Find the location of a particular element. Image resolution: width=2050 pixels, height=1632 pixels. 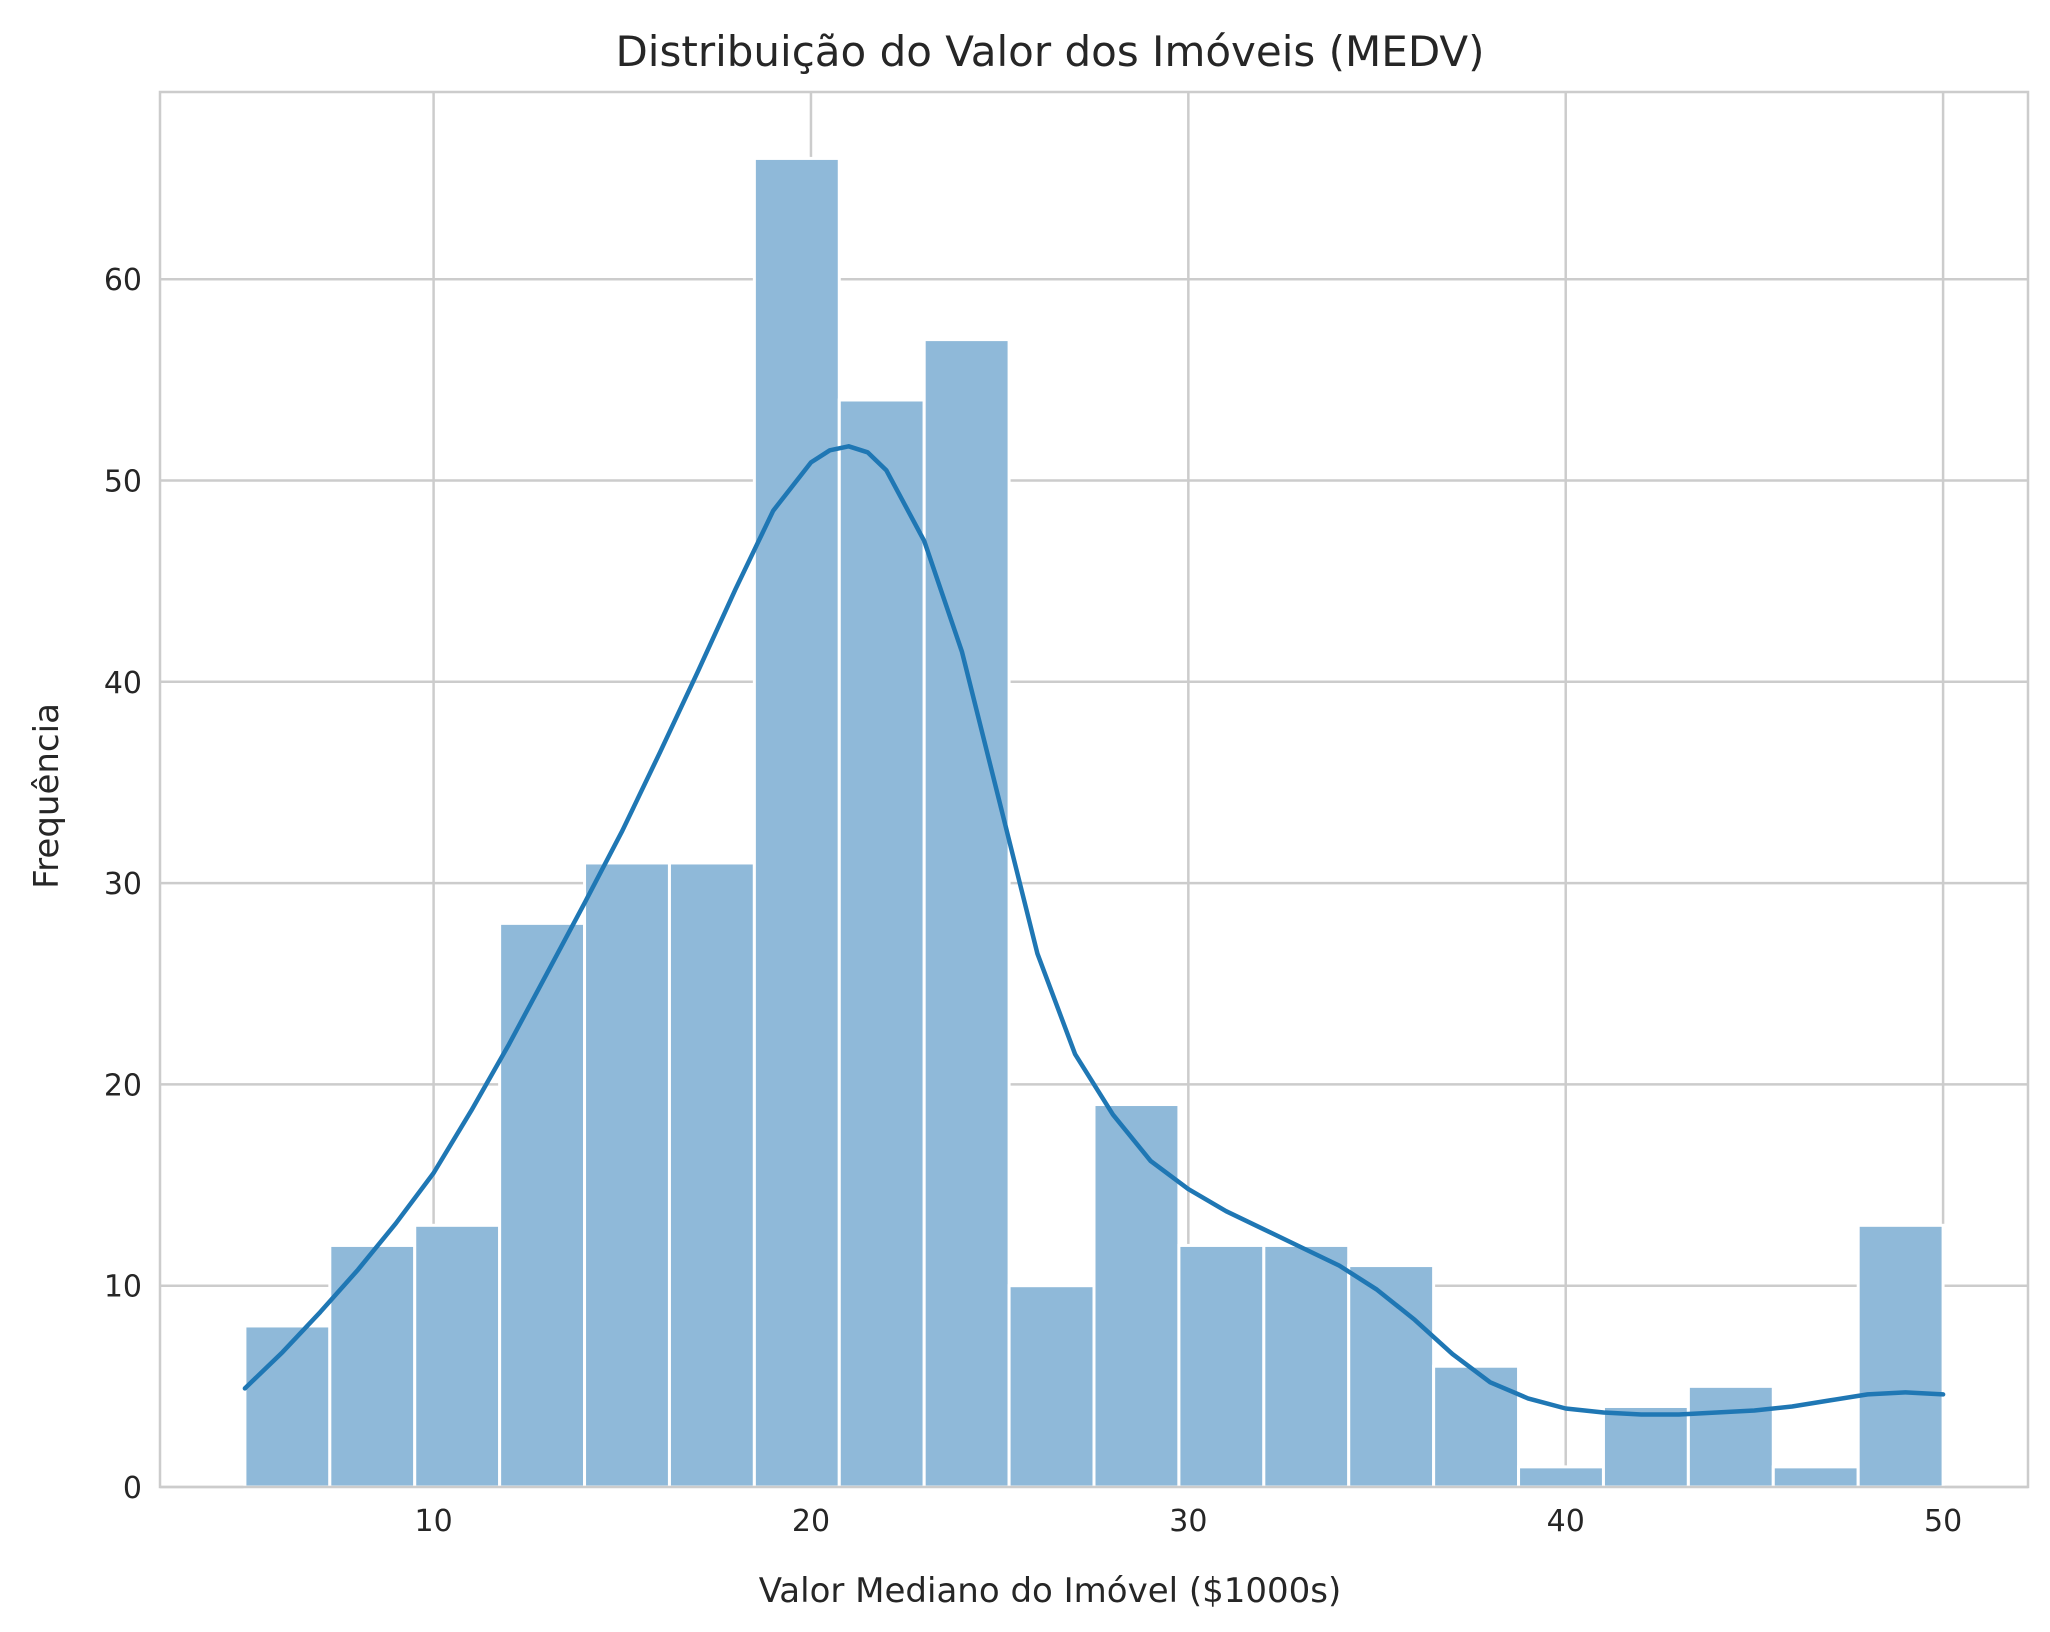

x-tick-labels: 10 20 30 40 50 is located at coordinates (1189, 1521).